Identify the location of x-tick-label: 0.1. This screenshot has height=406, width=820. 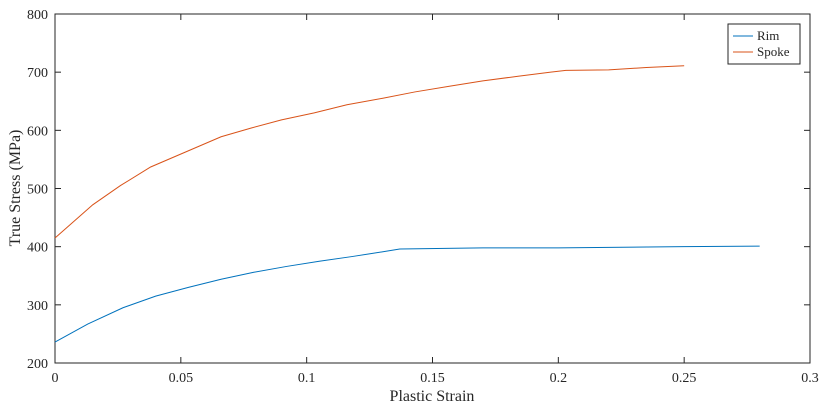
(307, 378).